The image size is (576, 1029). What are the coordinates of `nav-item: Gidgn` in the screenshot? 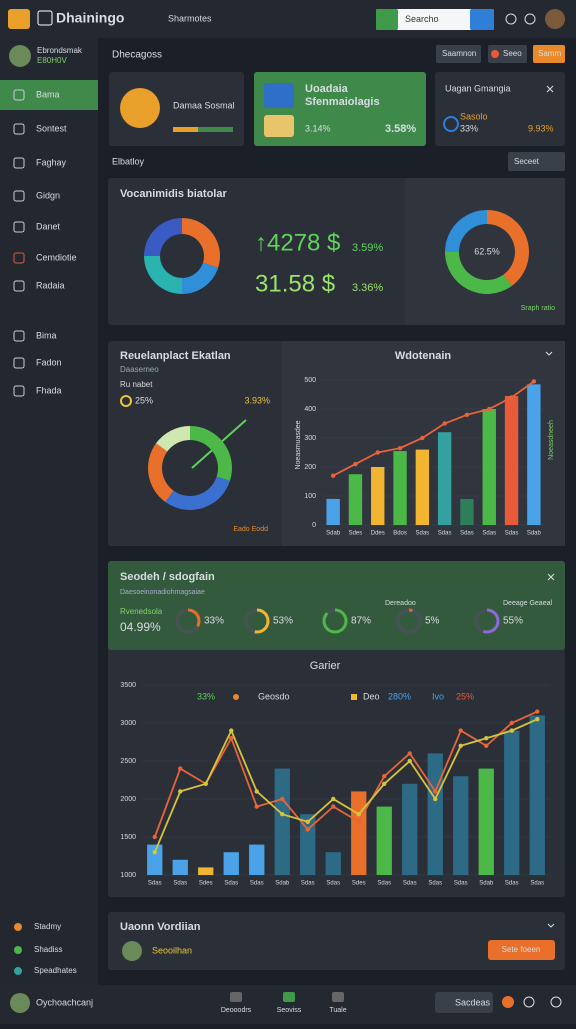 It's located at (48, 195).